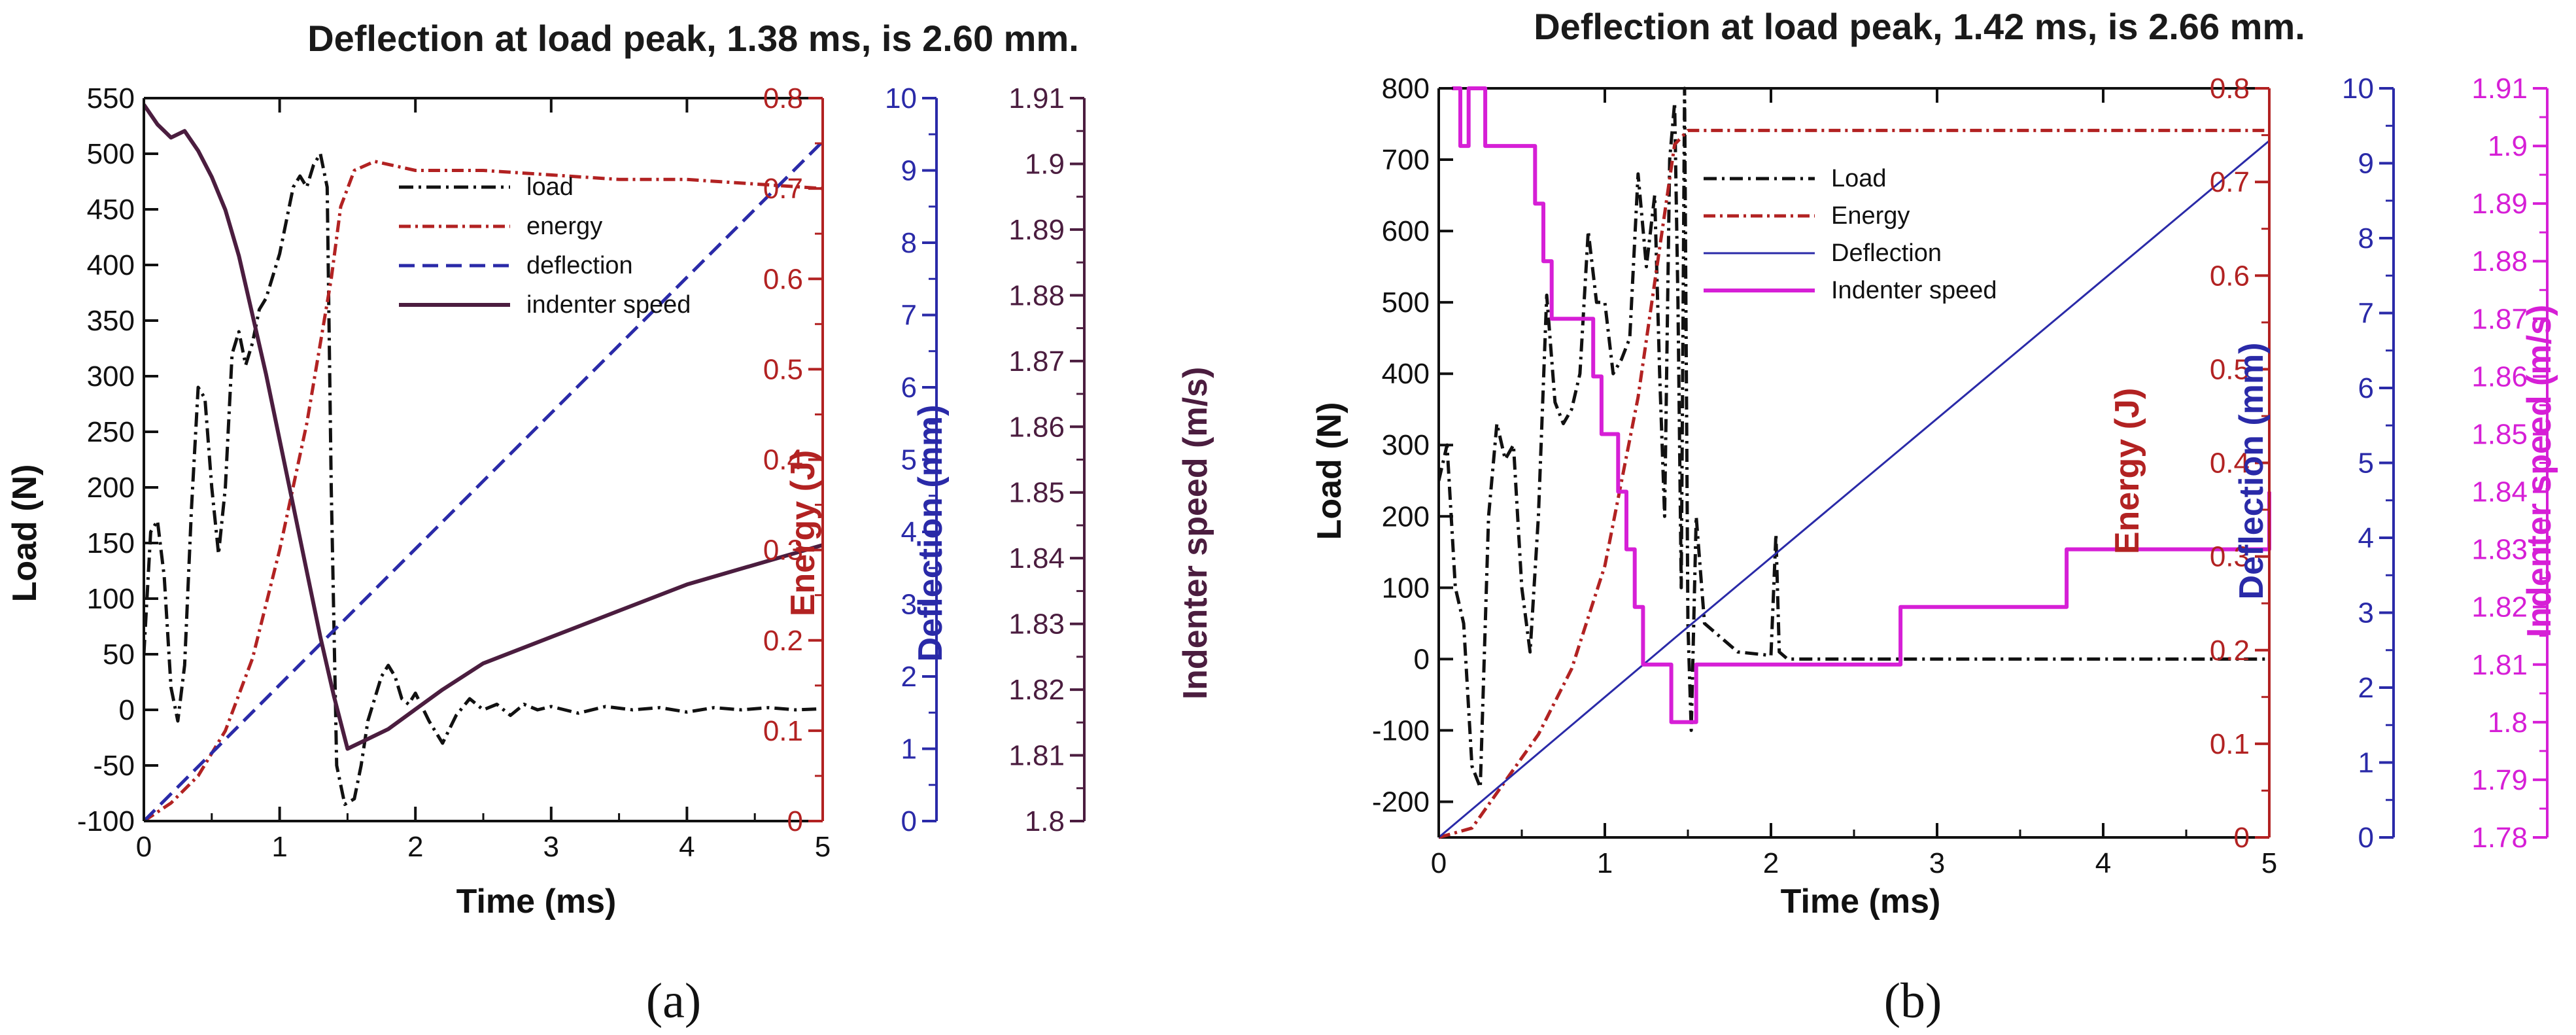 This screenshot has height=1035, width=2576. I want to click on chart-b-deflection-tick-label: 7, so click(2366, 314).